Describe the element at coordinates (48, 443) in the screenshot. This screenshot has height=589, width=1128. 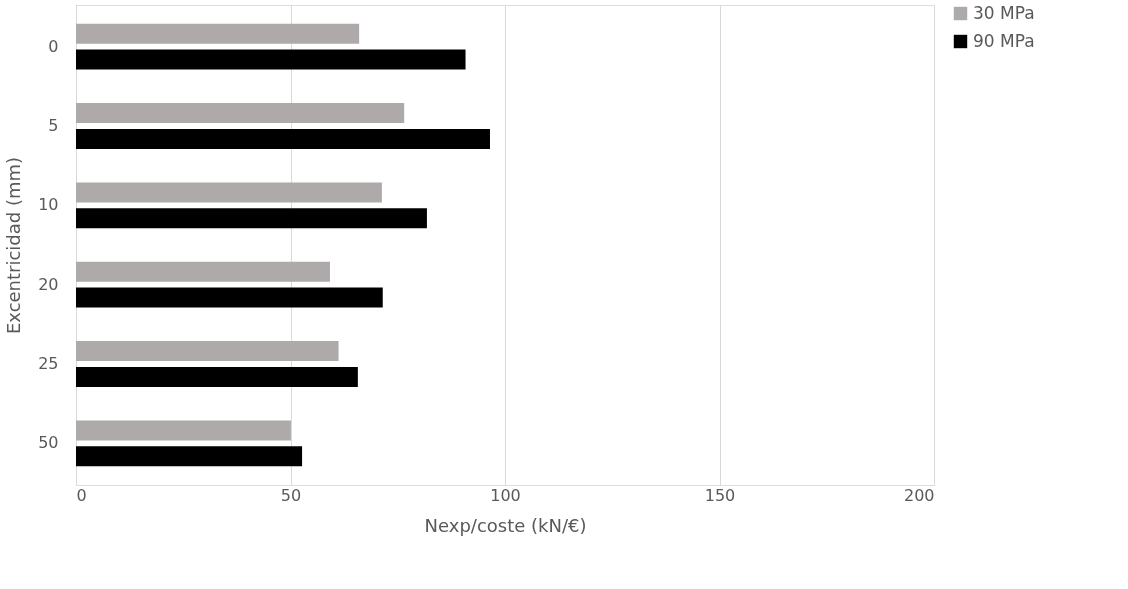
I see `y-tick-label: 50` at that location.